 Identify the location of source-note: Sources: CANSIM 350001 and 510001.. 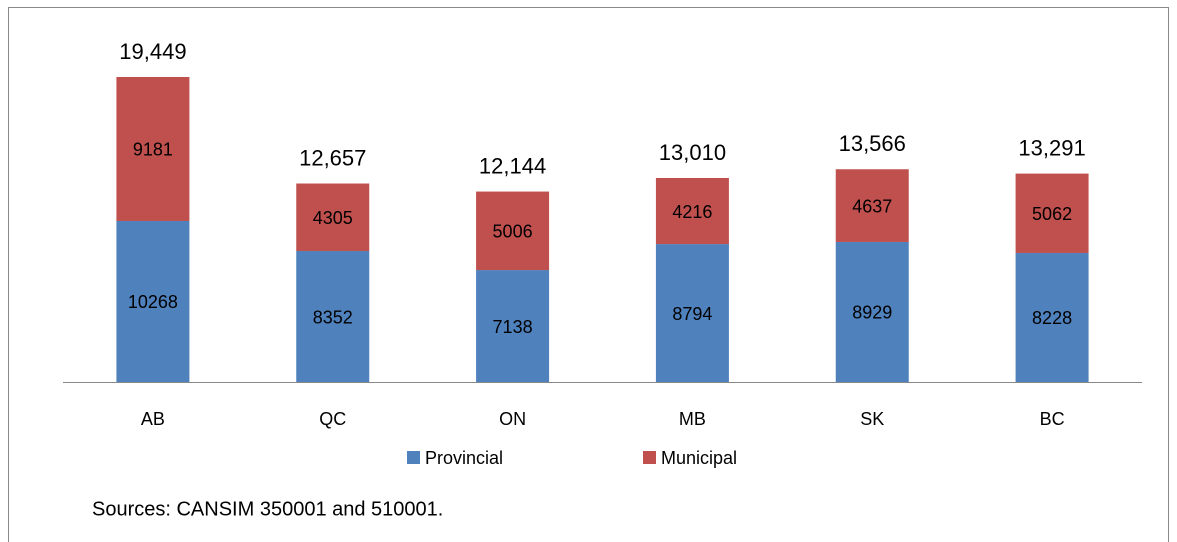
(267, 509).